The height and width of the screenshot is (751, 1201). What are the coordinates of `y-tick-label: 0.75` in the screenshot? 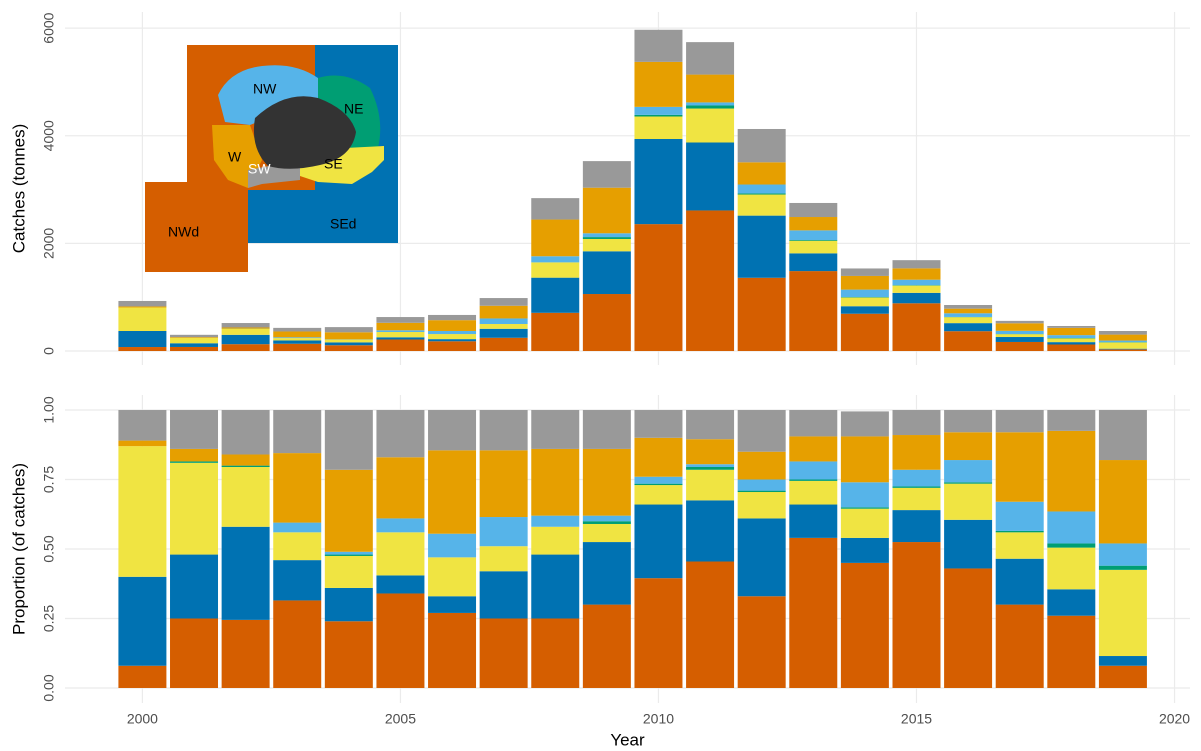 It's located at (49, 479).